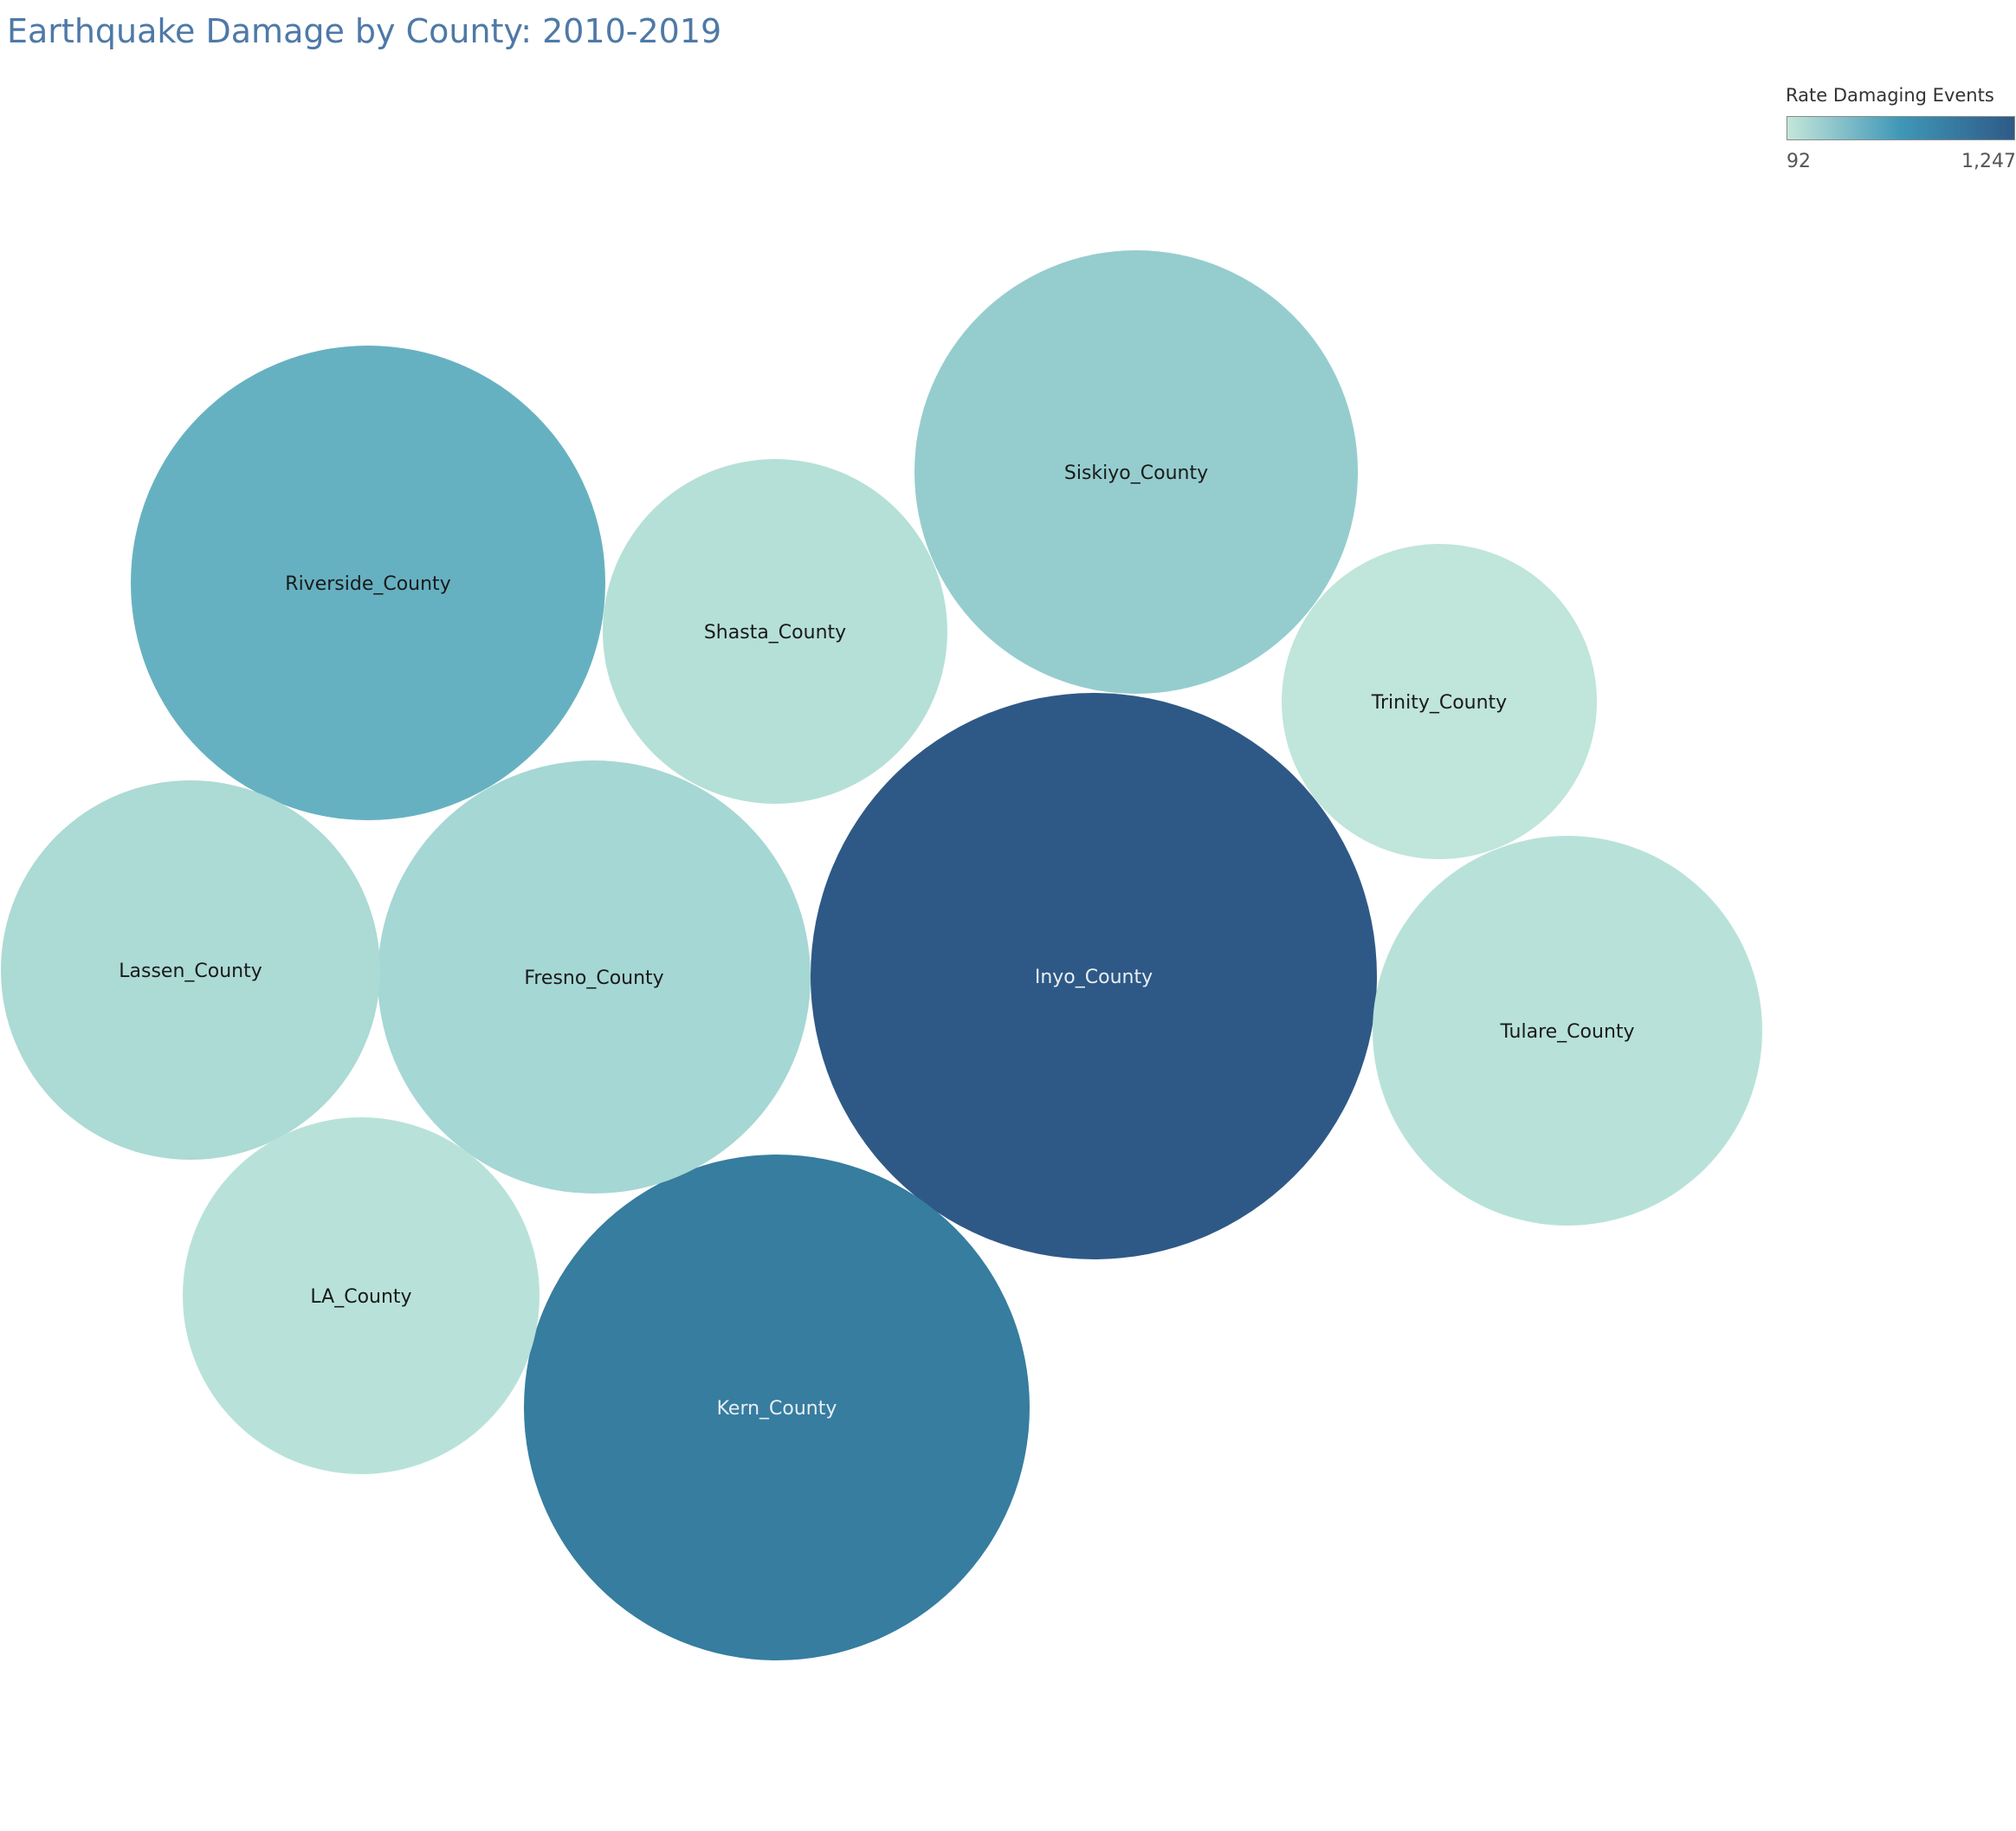  I want to click on bubble-label-inyo-county: Inyo_County, so click(1094, 978).